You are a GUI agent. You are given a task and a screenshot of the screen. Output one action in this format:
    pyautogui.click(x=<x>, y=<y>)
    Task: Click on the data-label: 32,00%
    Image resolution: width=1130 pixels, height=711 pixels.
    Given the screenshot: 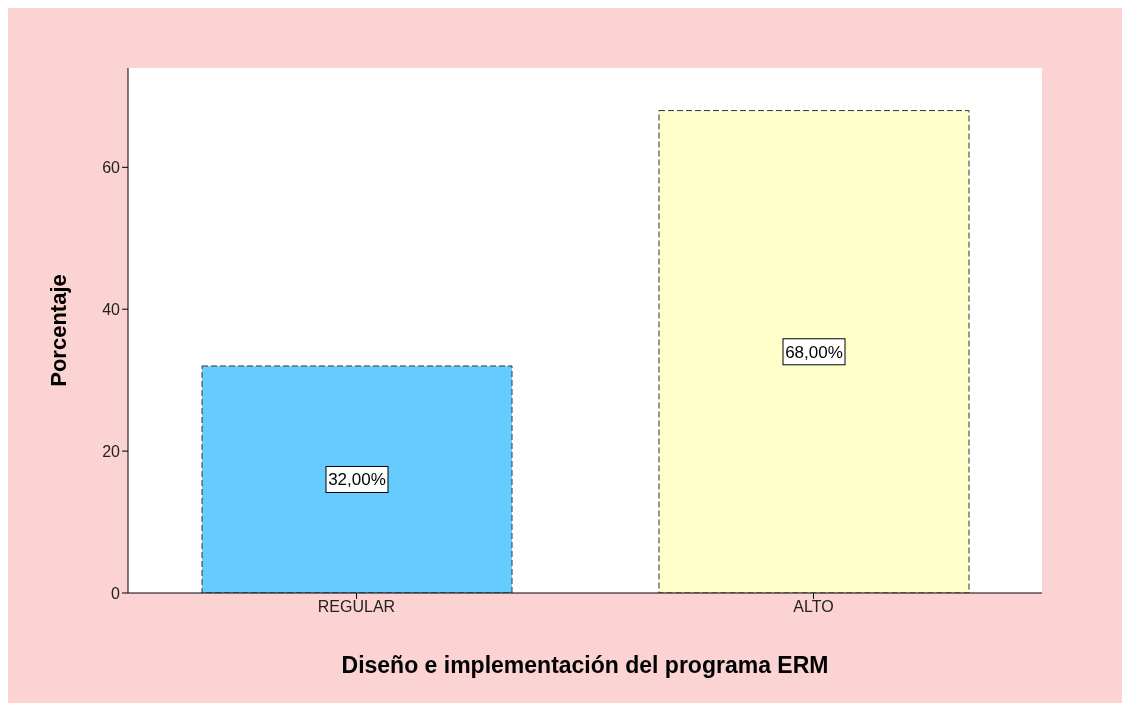 What is the action you would take?
    pyautogui.click(x=357, y=480)
    